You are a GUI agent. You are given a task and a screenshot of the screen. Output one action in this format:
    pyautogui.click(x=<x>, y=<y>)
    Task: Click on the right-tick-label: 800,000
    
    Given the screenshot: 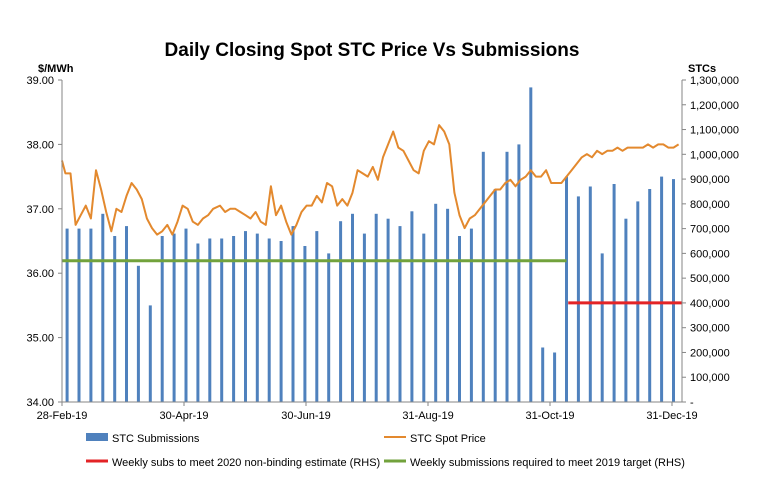 What is the action you would take?
    pyautogui.click(x=710, y=205)
    